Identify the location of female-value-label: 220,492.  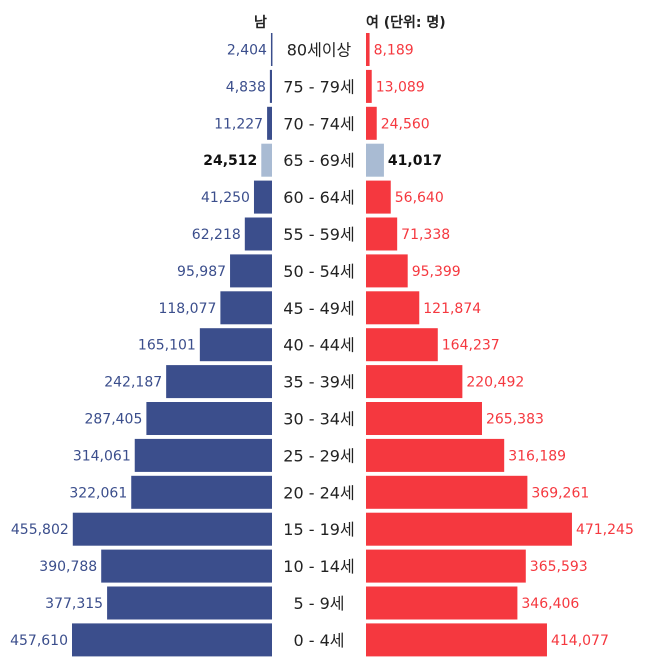
(495, 383).